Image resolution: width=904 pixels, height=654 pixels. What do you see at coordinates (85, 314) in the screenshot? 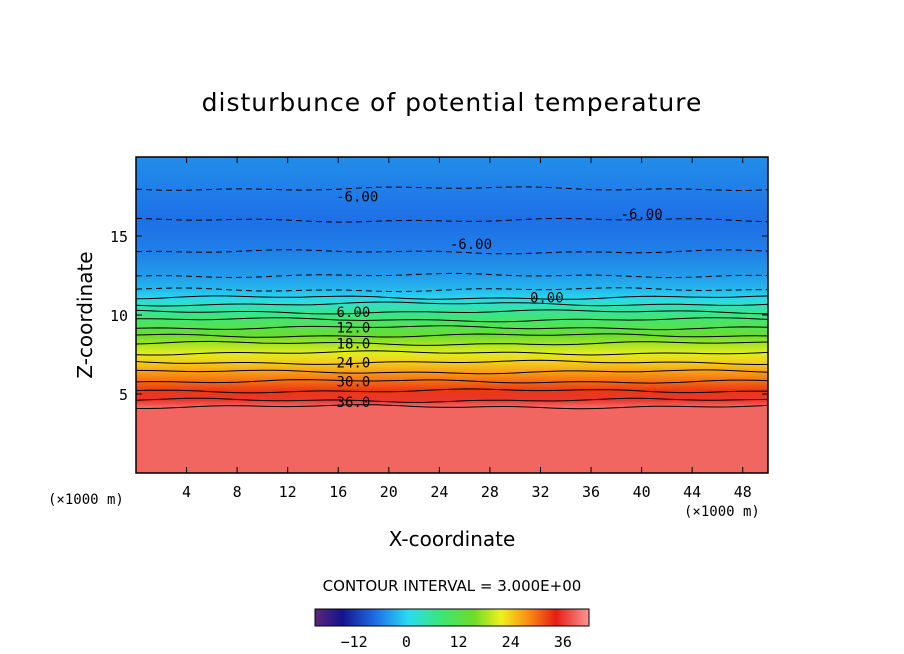
I see `y-axis-label: Z-coordinate` at bounding box center [85, 314].